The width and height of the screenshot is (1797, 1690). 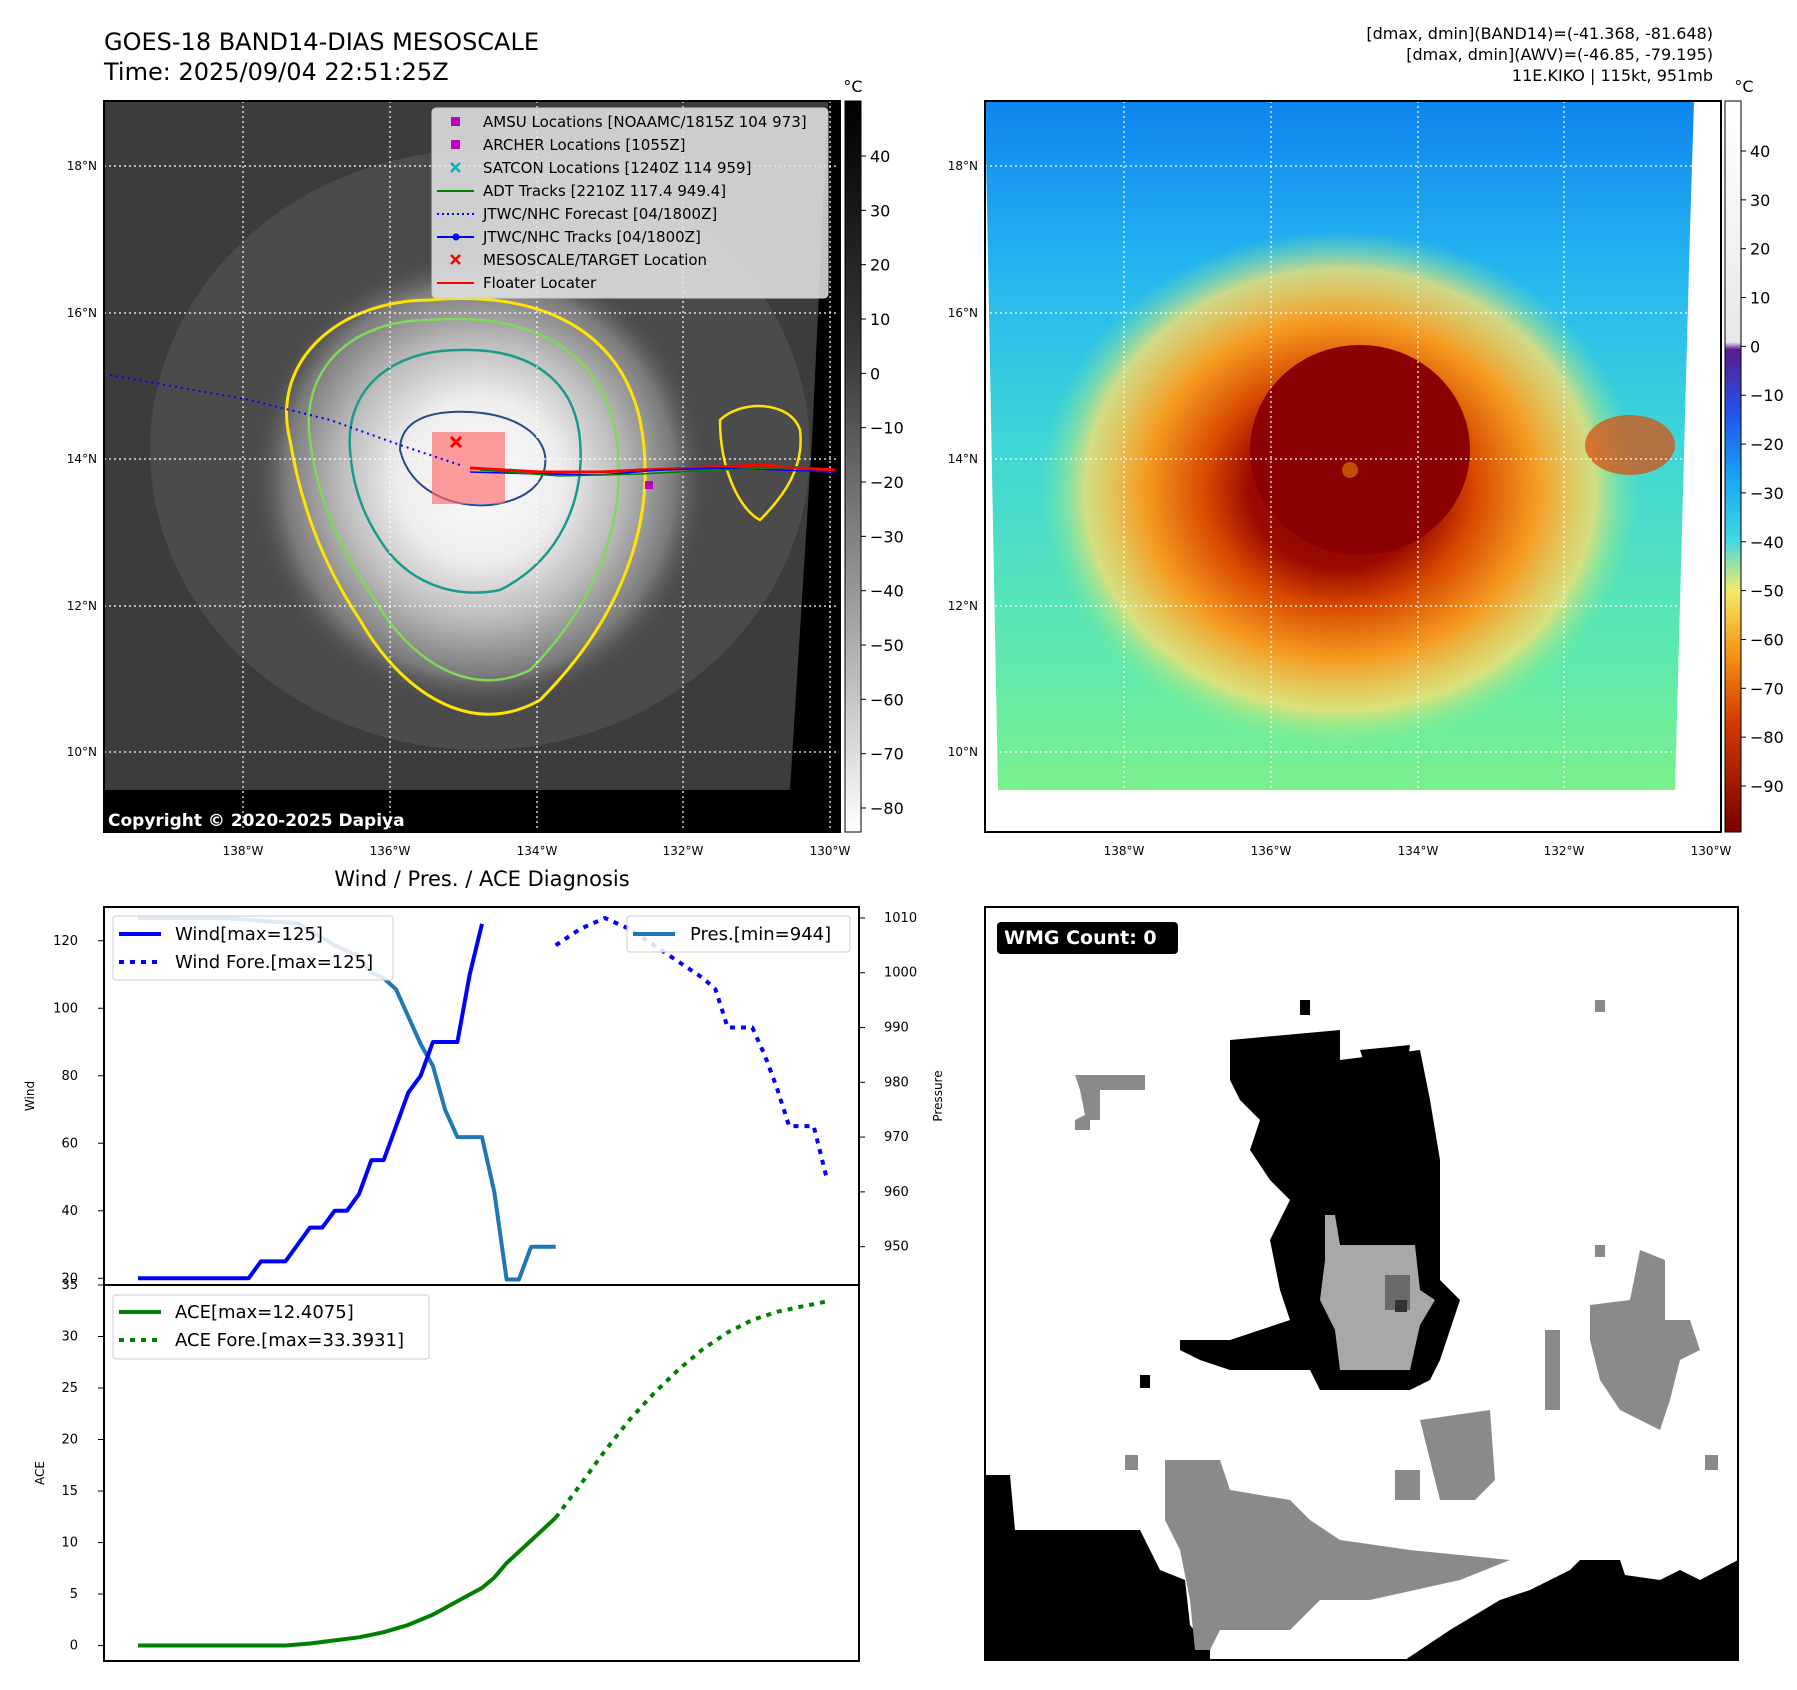 What do you see at coordinates (69, 1076) in the screenshot?
I see `wind-y-tick-label: 80` at bounding box center [69, 1076].